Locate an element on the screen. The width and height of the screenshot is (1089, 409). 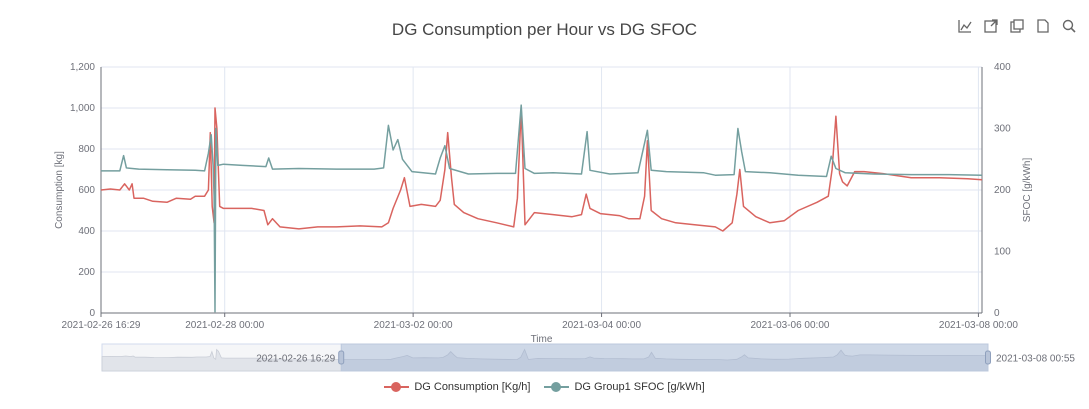
zoom-icon is located at coordinates (1069, 26).